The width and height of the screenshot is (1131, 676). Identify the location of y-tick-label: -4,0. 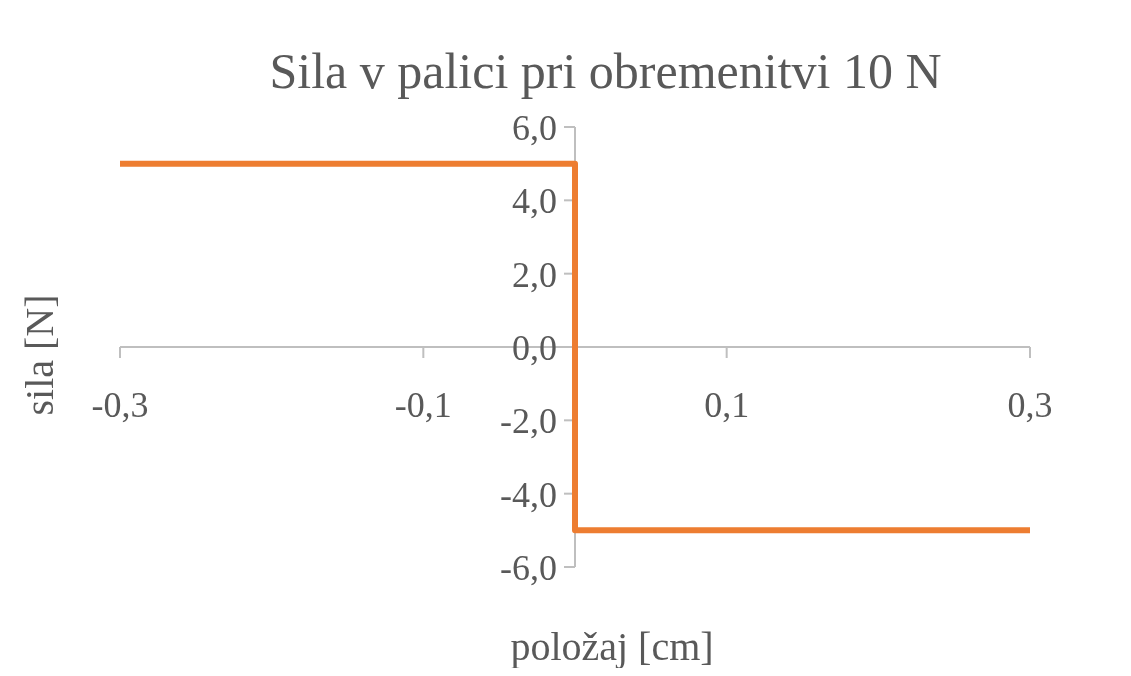
(528, 494).